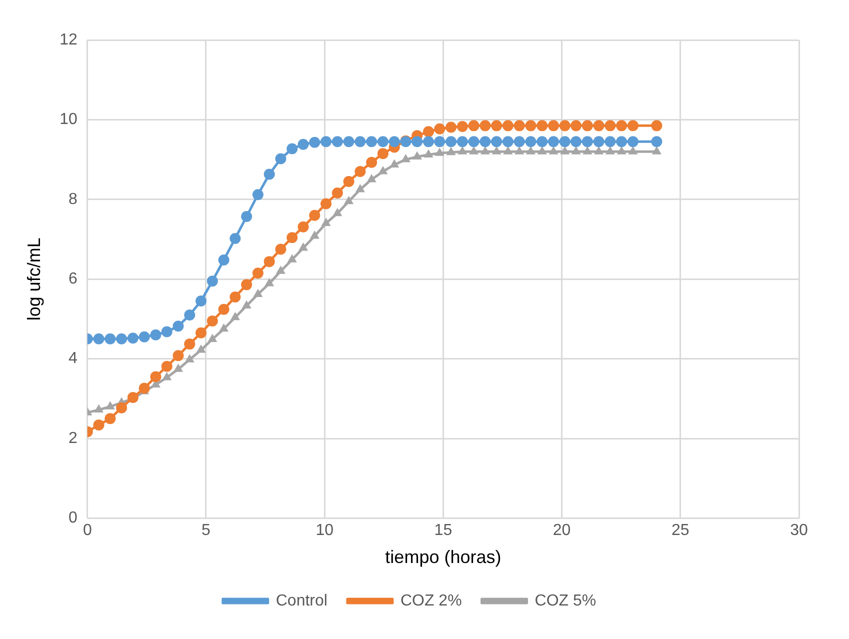  What do you see at coordinates (431, 601) in the screenshot?
I see `legend-label: COZ 2%` at bounding box center [431, 601].